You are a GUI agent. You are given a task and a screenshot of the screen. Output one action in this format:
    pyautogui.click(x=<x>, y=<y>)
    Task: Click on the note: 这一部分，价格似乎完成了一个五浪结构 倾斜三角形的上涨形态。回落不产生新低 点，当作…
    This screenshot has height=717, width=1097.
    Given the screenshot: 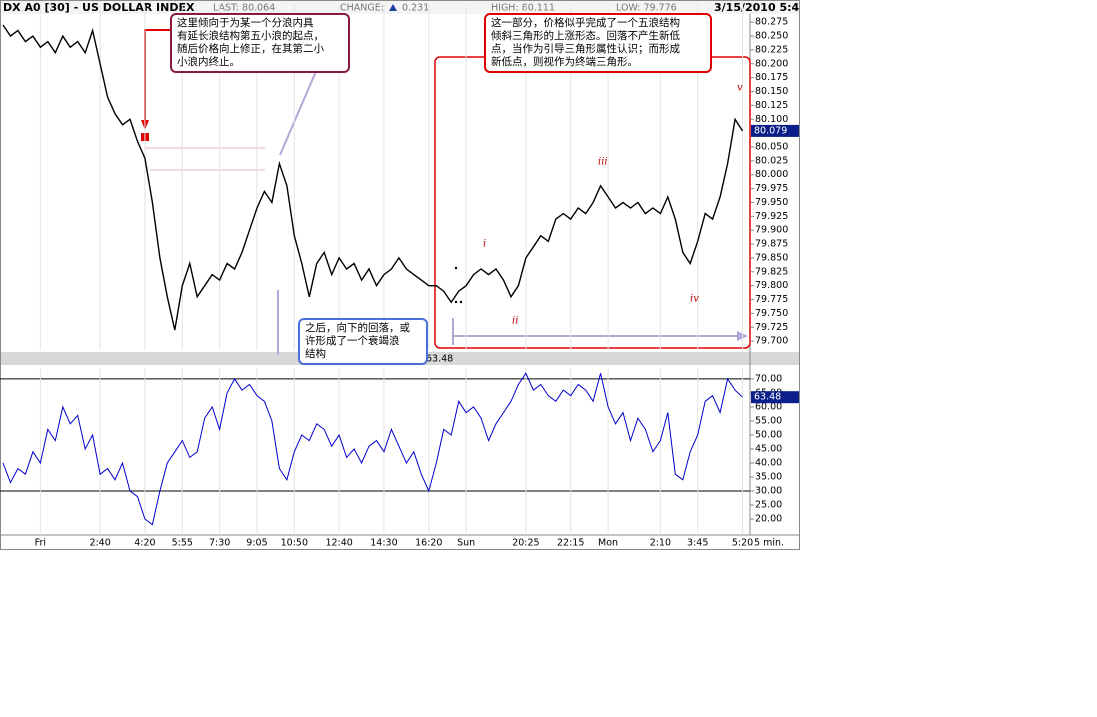 What is the action you would take?
    pyautogui.click(x=598, y=43)
    